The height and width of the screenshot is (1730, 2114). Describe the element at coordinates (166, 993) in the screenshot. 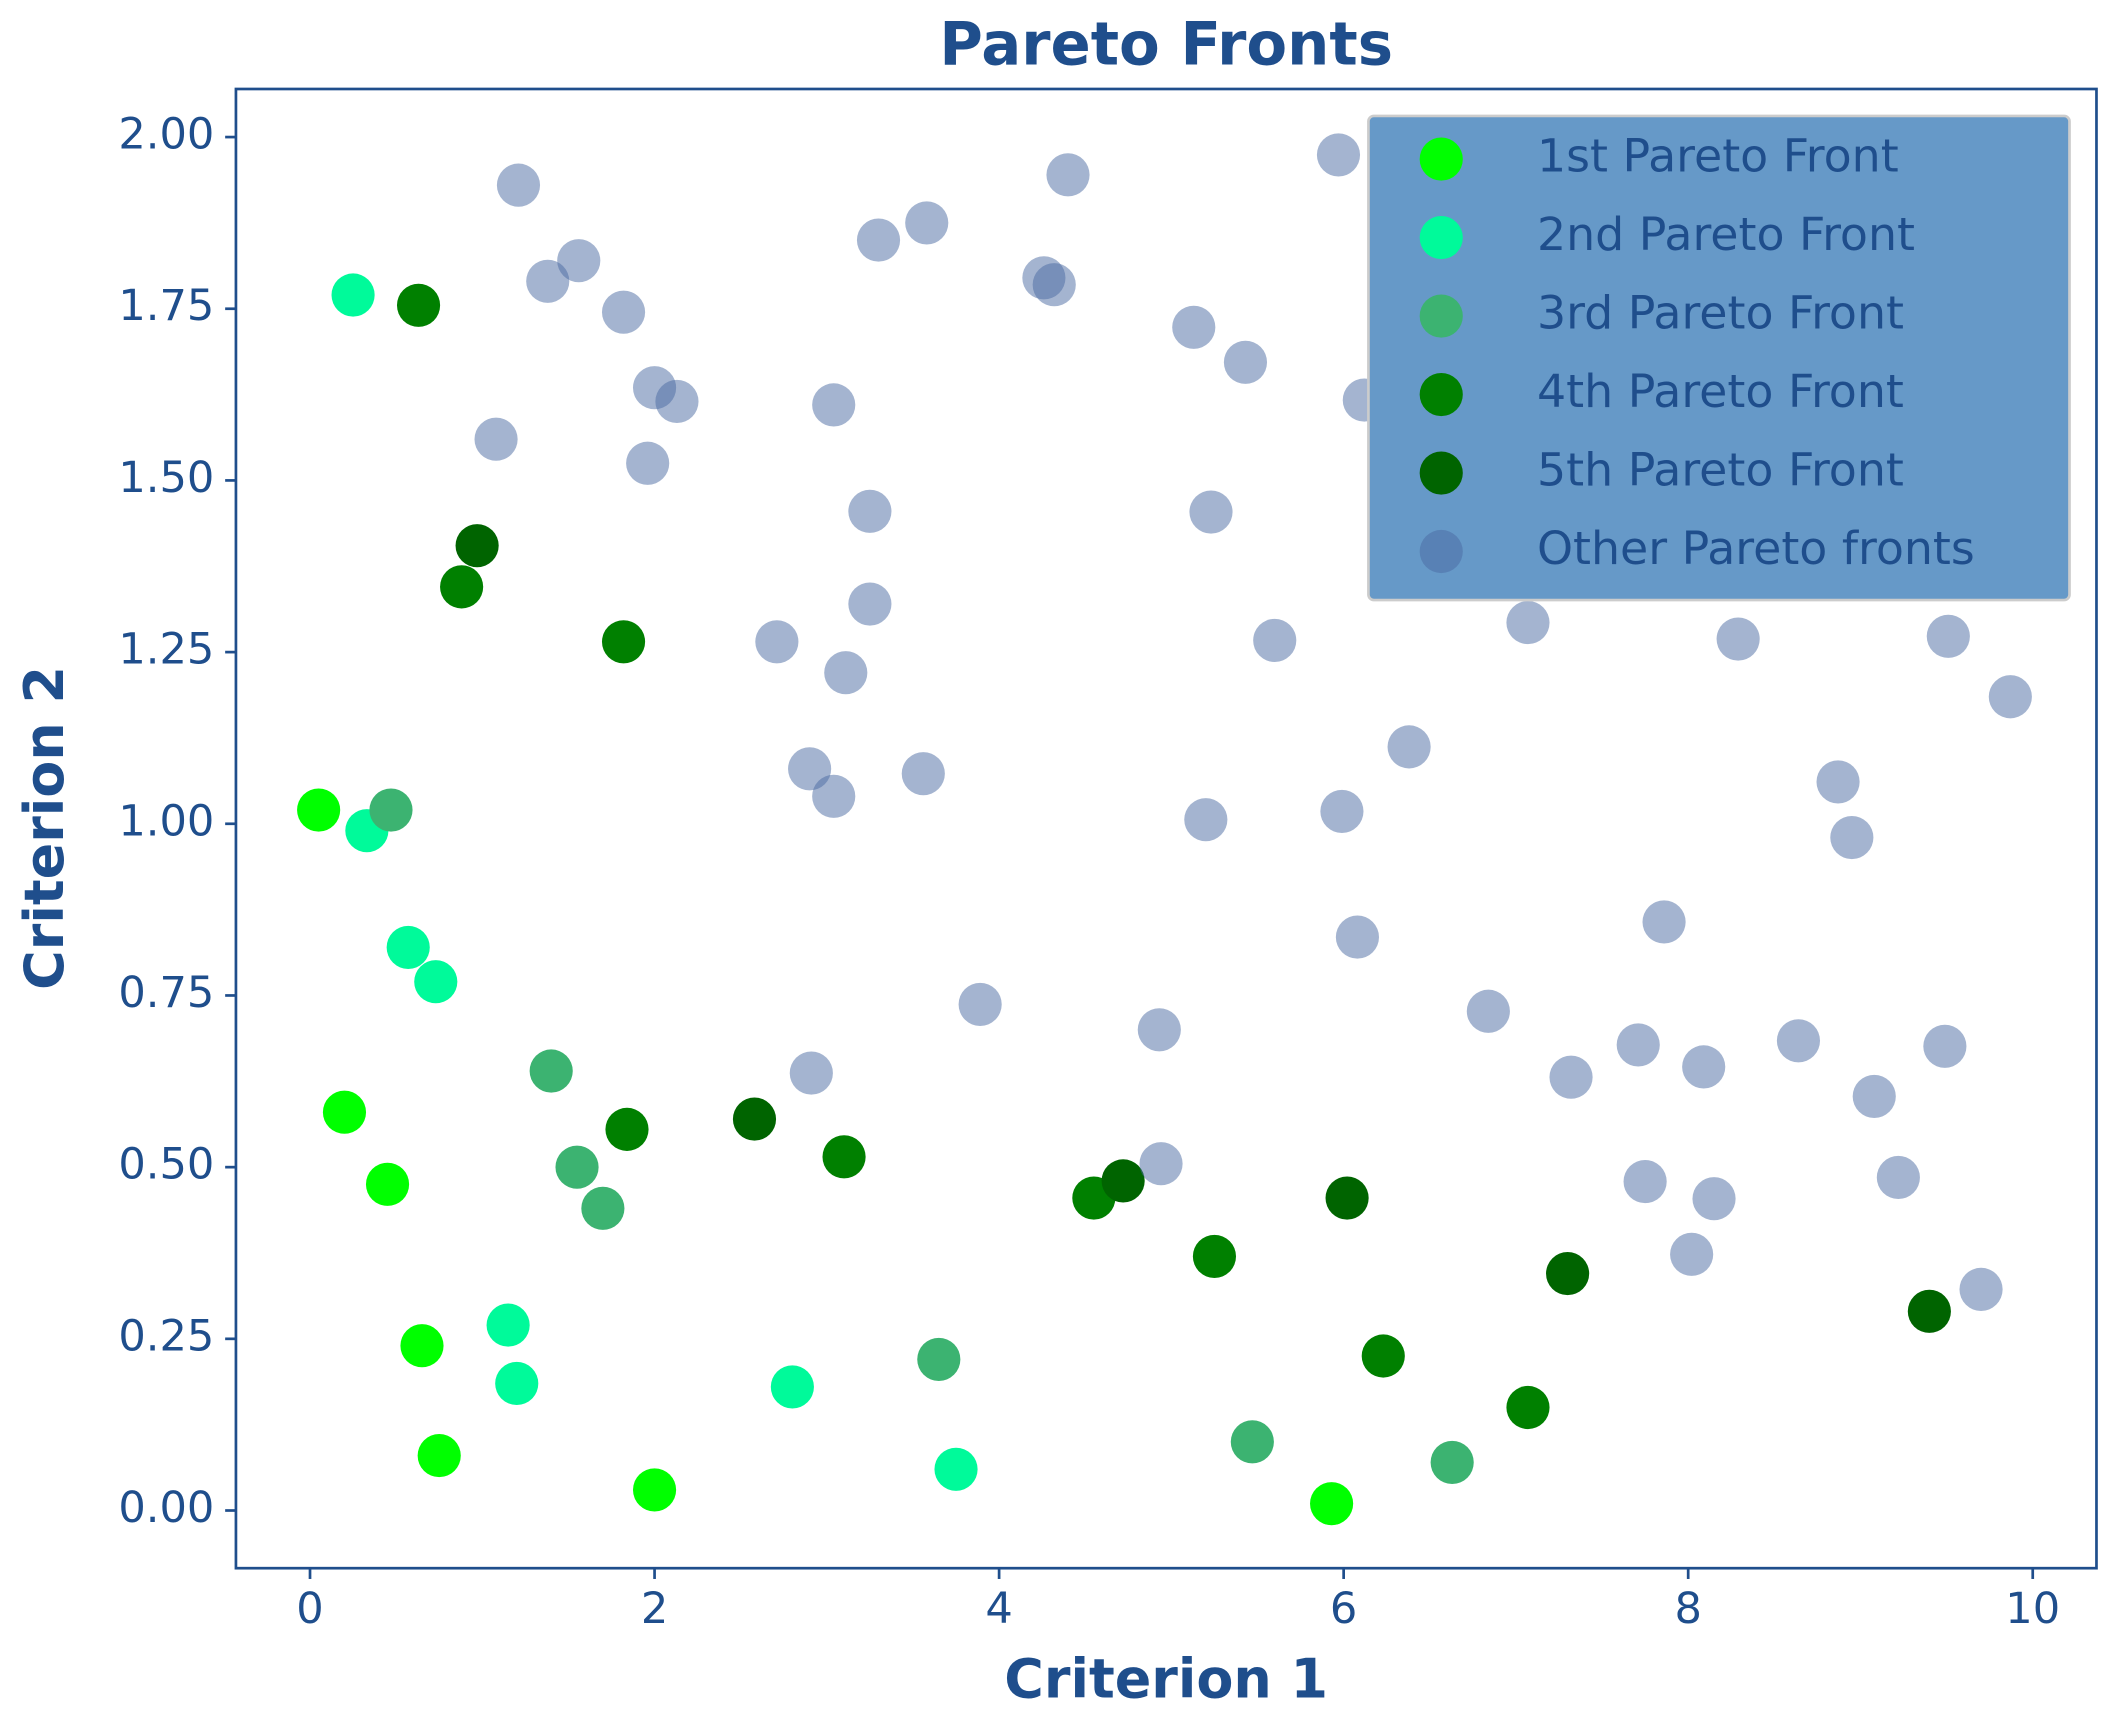

I see `y-tick-label: 0.75` at that location.